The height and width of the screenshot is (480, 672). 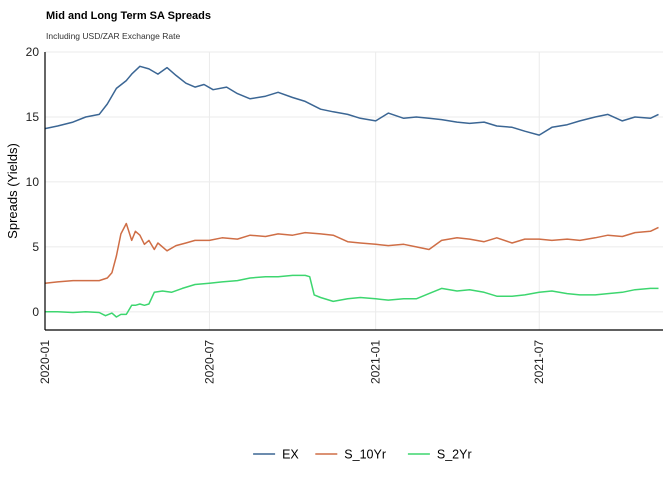 I want to click on y-tick-label: 10, so click(x=33, y=182).